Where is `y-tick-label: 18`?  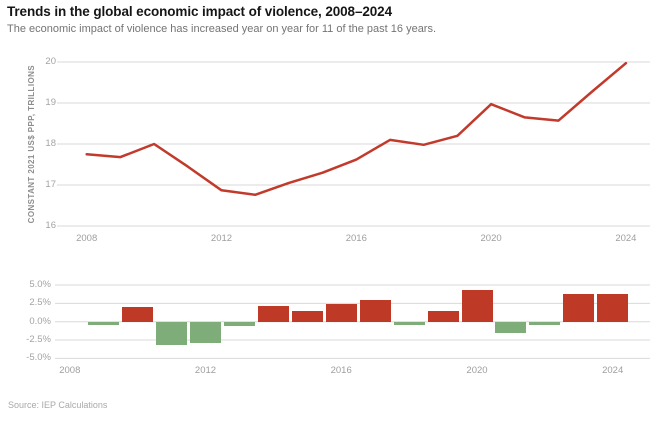
y-tick-label: 18 is located at coordinates (50, 143).